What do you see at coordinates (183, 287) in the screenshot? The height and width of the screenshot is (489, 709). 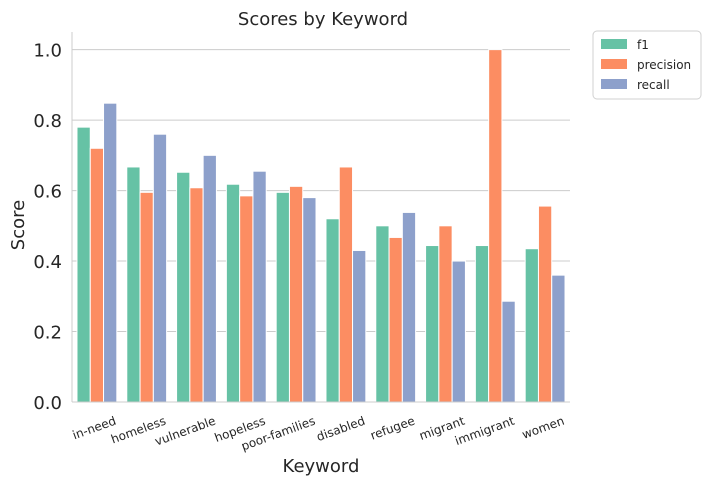 I see `bar-f1-vulnerable` at bounding box center [183, 287].